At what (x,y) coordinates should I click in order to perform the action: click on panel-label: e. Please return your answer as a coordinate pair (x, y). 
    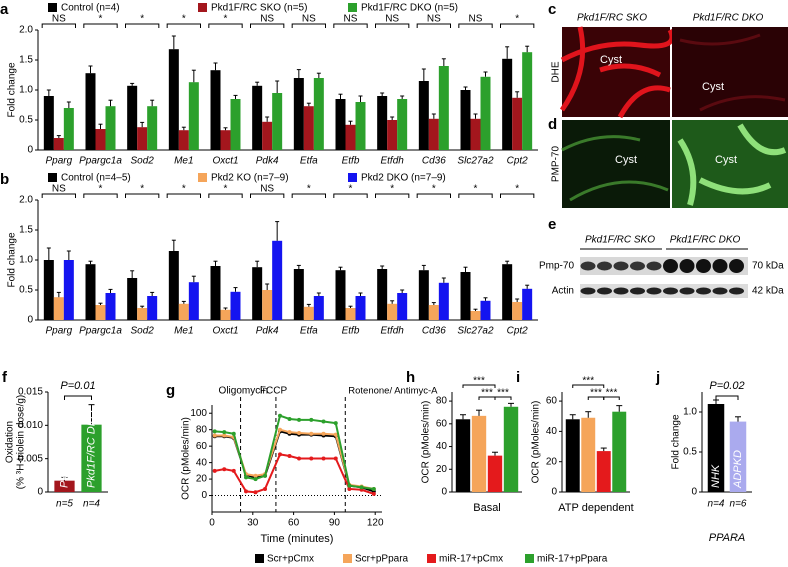
    Looking at the image, I should click on (552, 224).